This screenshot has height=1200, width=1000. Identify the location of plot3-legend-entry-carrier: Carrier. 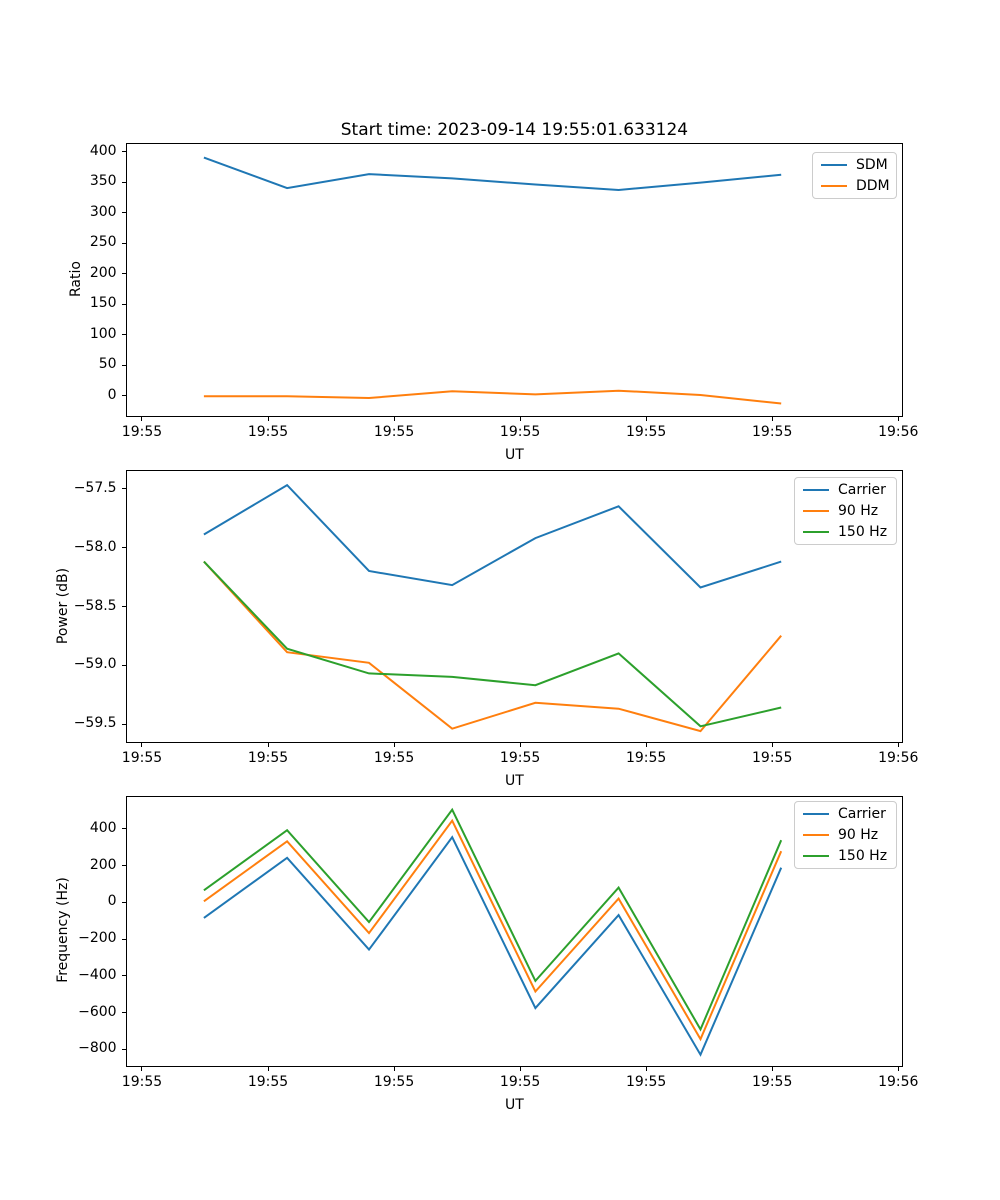
(845, 814).